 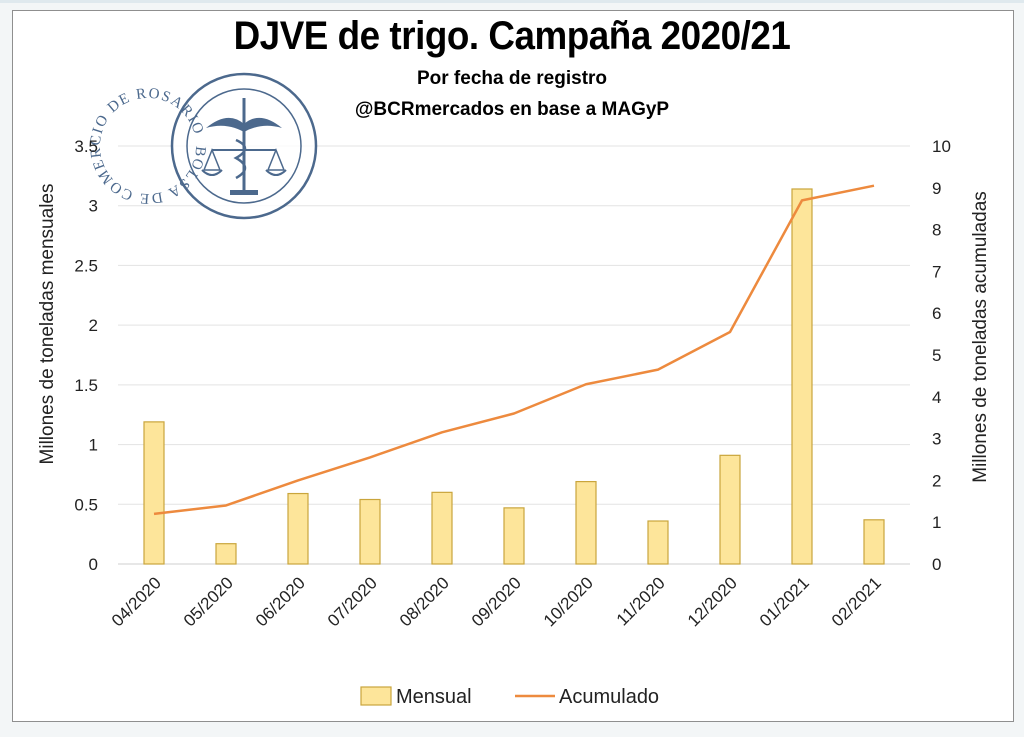 I want to click on right-tick-label: 6, so click(x=936, y=313).